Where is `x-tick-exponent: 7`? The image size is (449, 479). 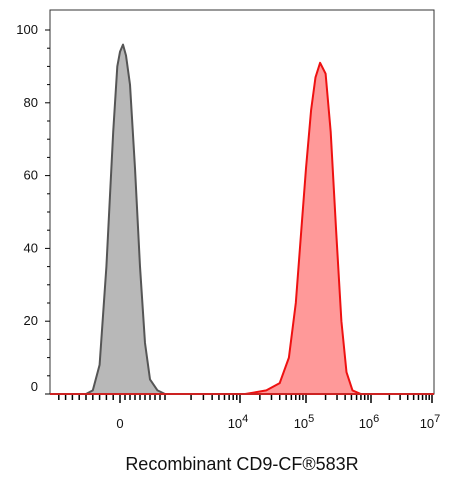
x-tick-exponent: 7 is located at coordinates (437, 419).